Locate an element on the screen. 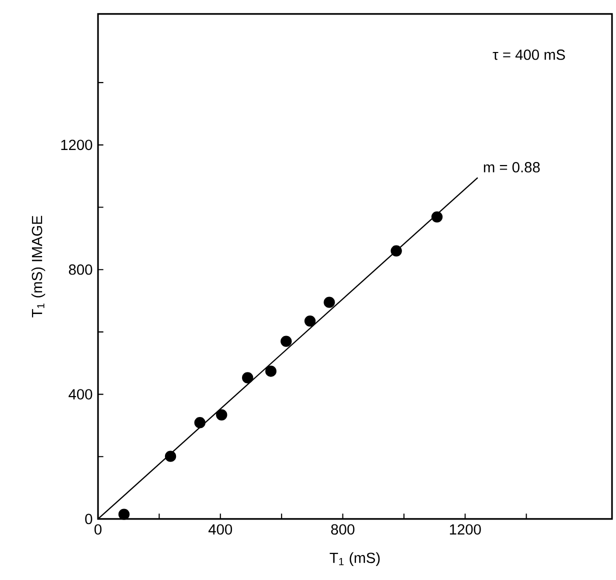 The height and width of the screenshot is (580, 616). x-tick-label: 400 is located at coordinates (220, 529).